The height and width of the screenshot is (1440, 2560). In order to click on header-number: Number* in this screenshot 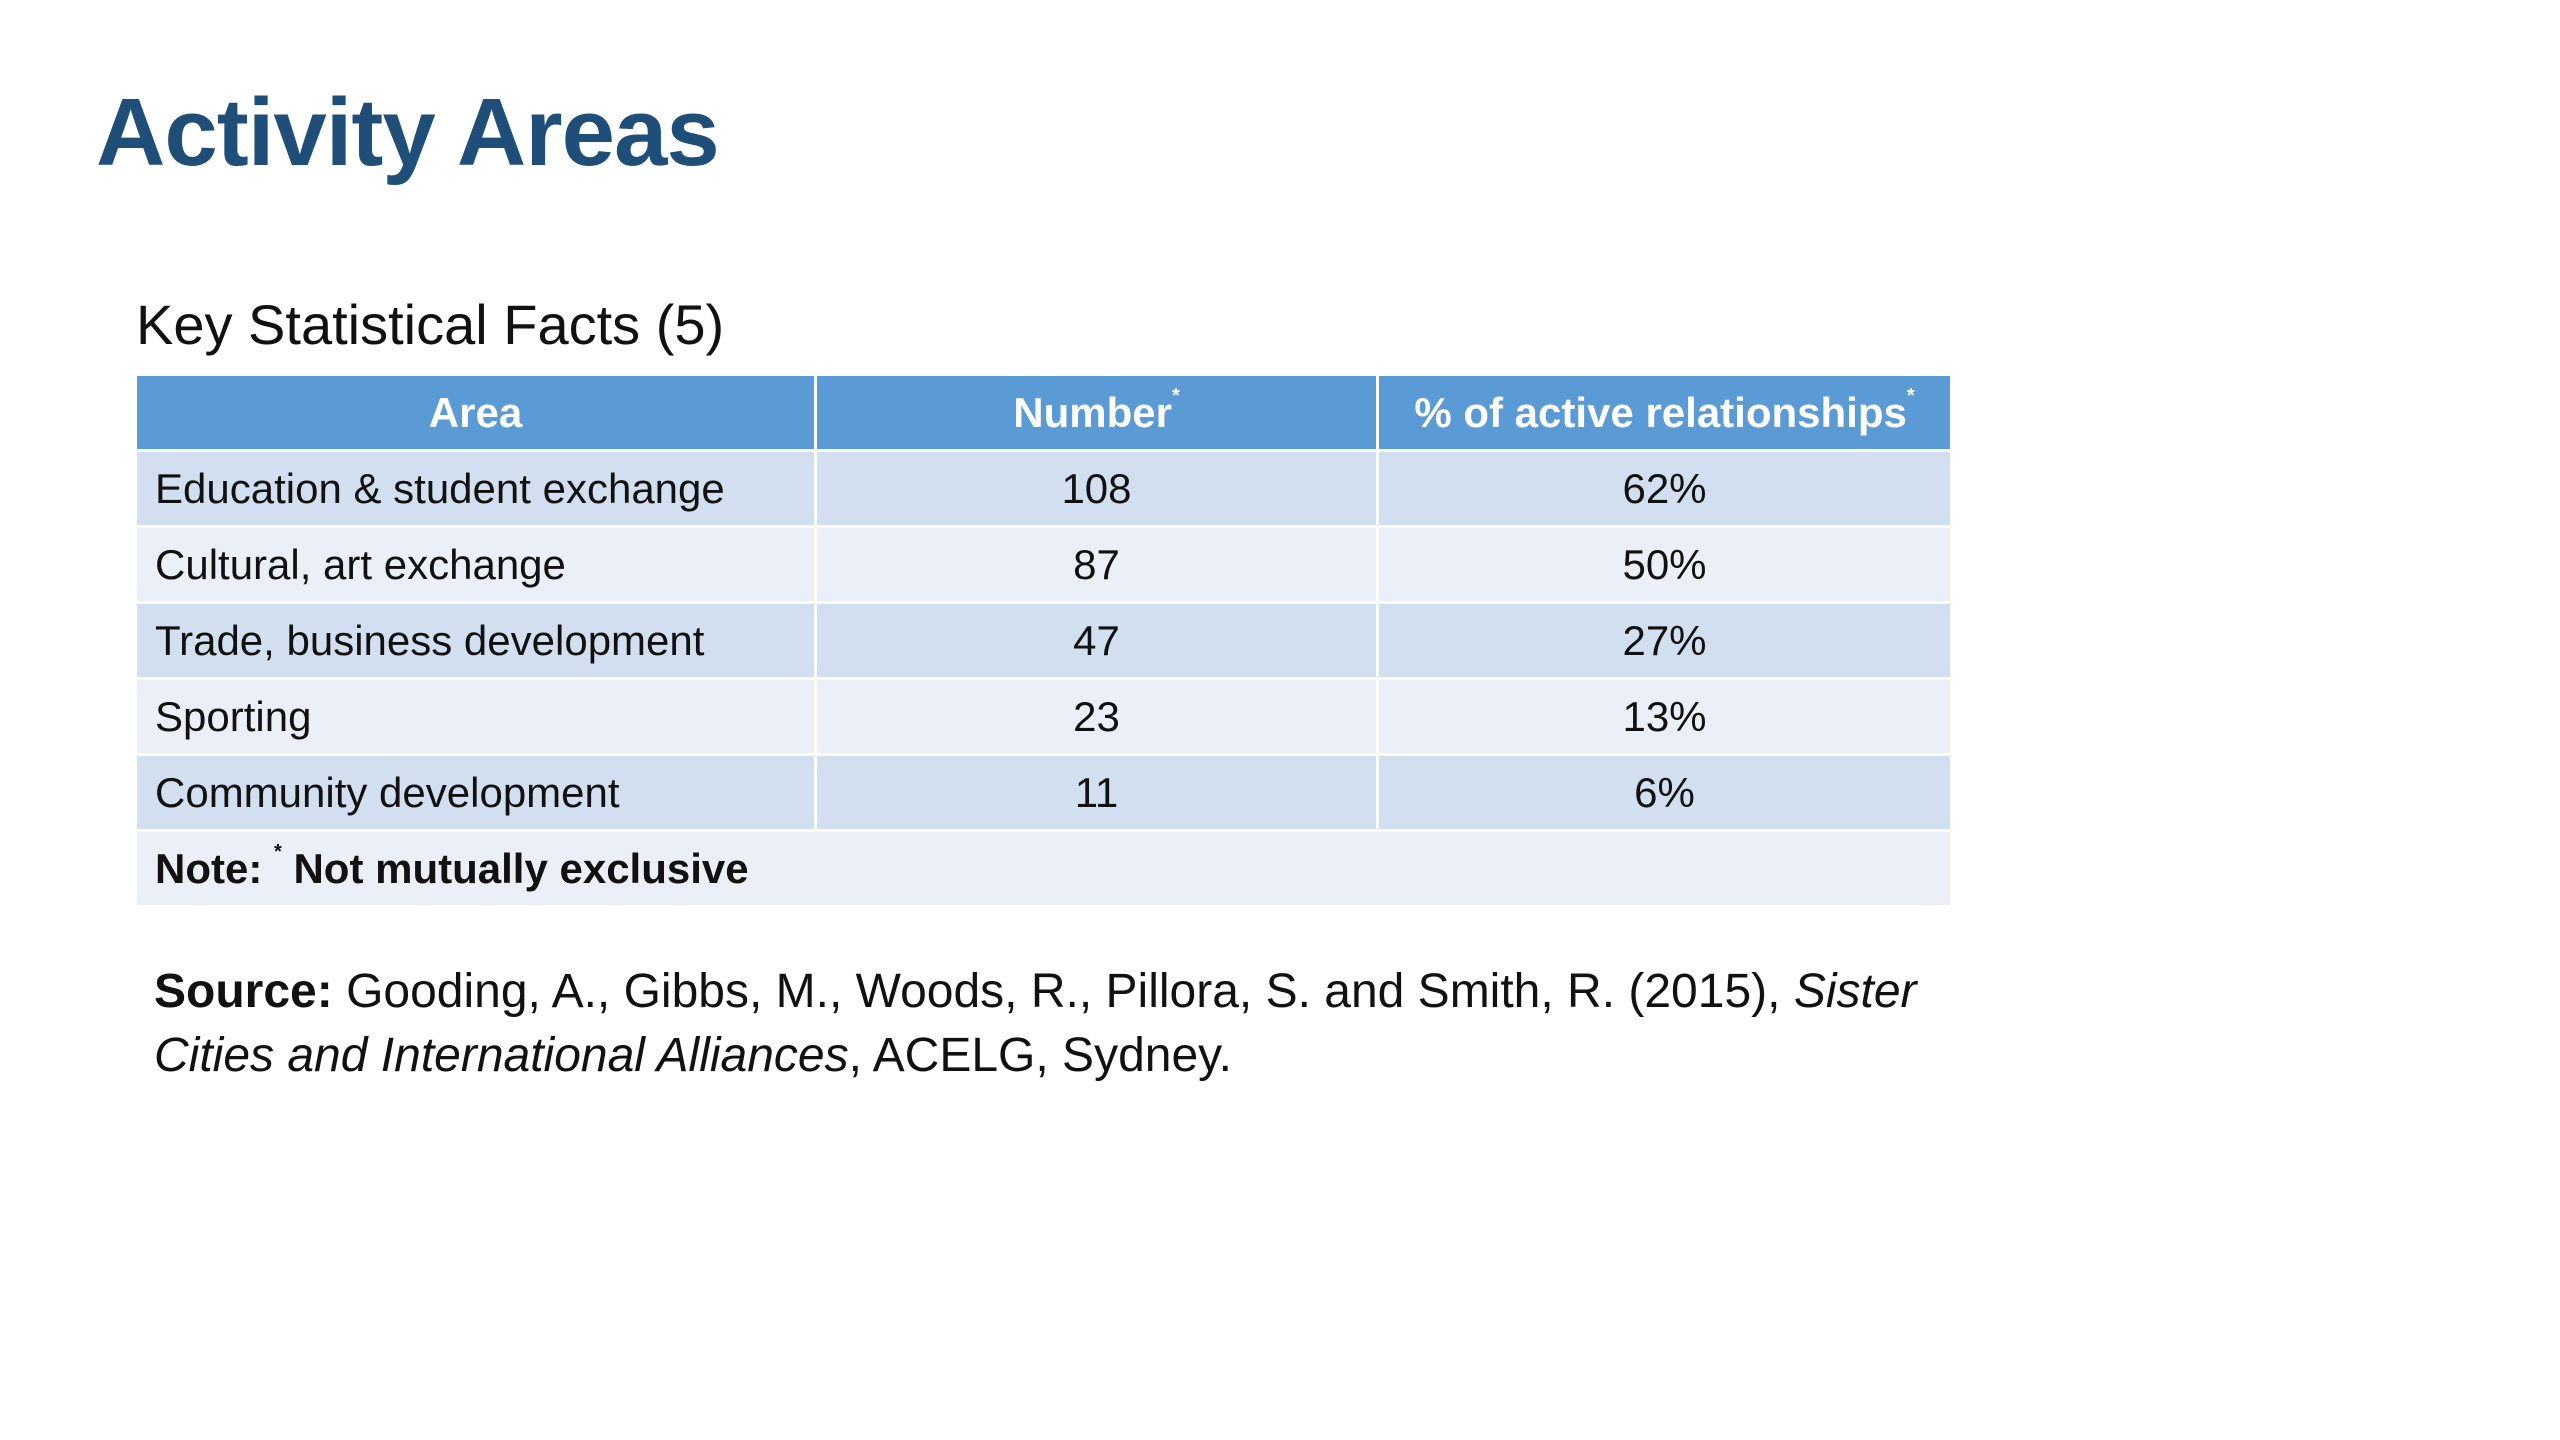, I will do `click(1096, 412)`.